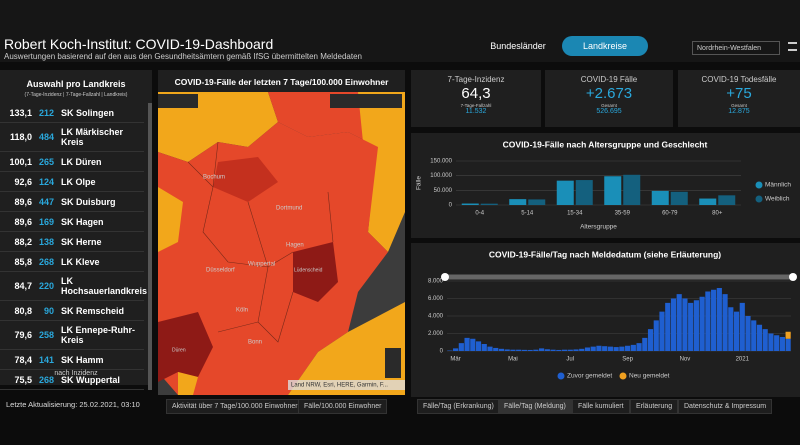  I want to click on region, so click(170, 219).